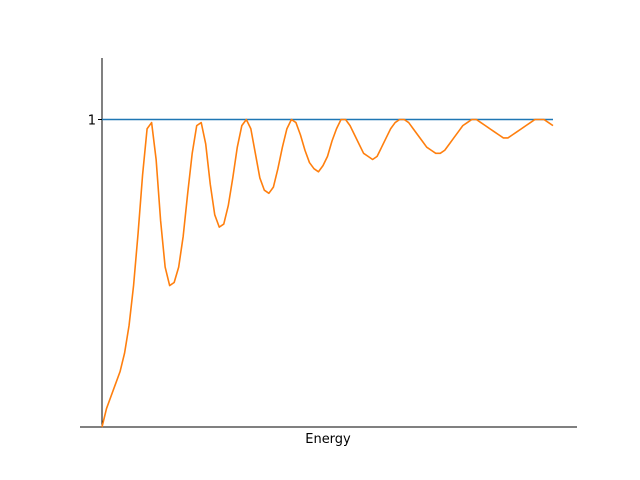  What do you see at coordinates (328, 439) in the screenshot?
I see `x-axis-label: Energy` at bounding box center [328, 439].